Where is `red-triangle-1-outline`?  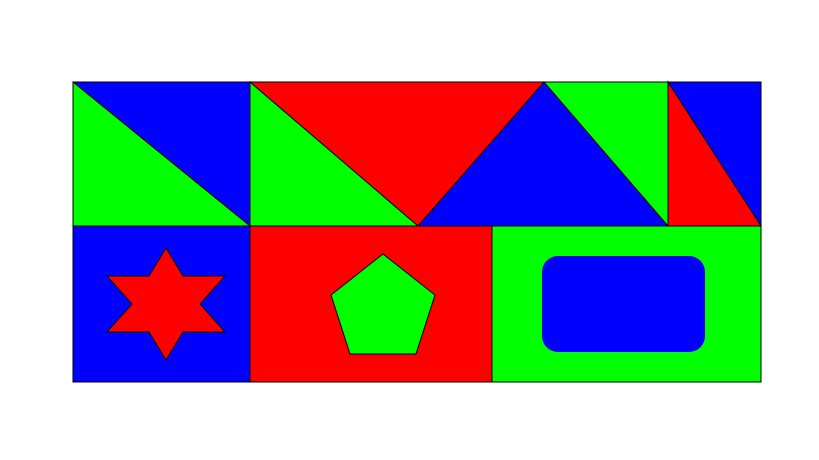 red-triangle-1-outline is located at coordinates (714, 153).